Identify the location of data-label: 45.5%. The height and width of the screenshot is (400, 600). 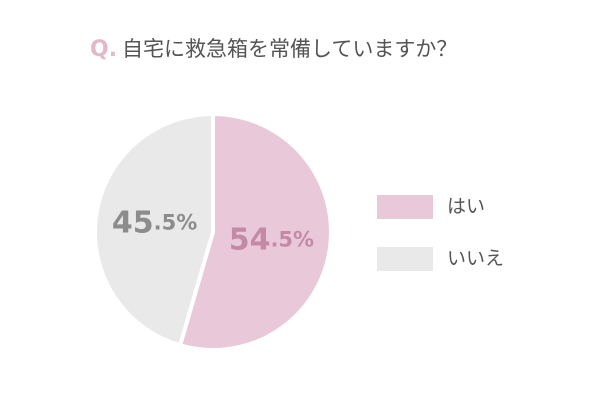
(154, 222).